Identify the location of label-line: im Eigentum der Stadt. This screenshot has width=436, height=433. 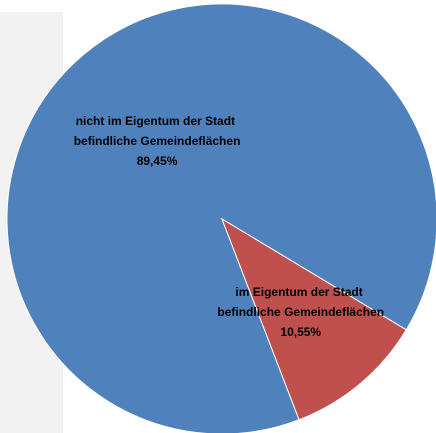
(300, 292).